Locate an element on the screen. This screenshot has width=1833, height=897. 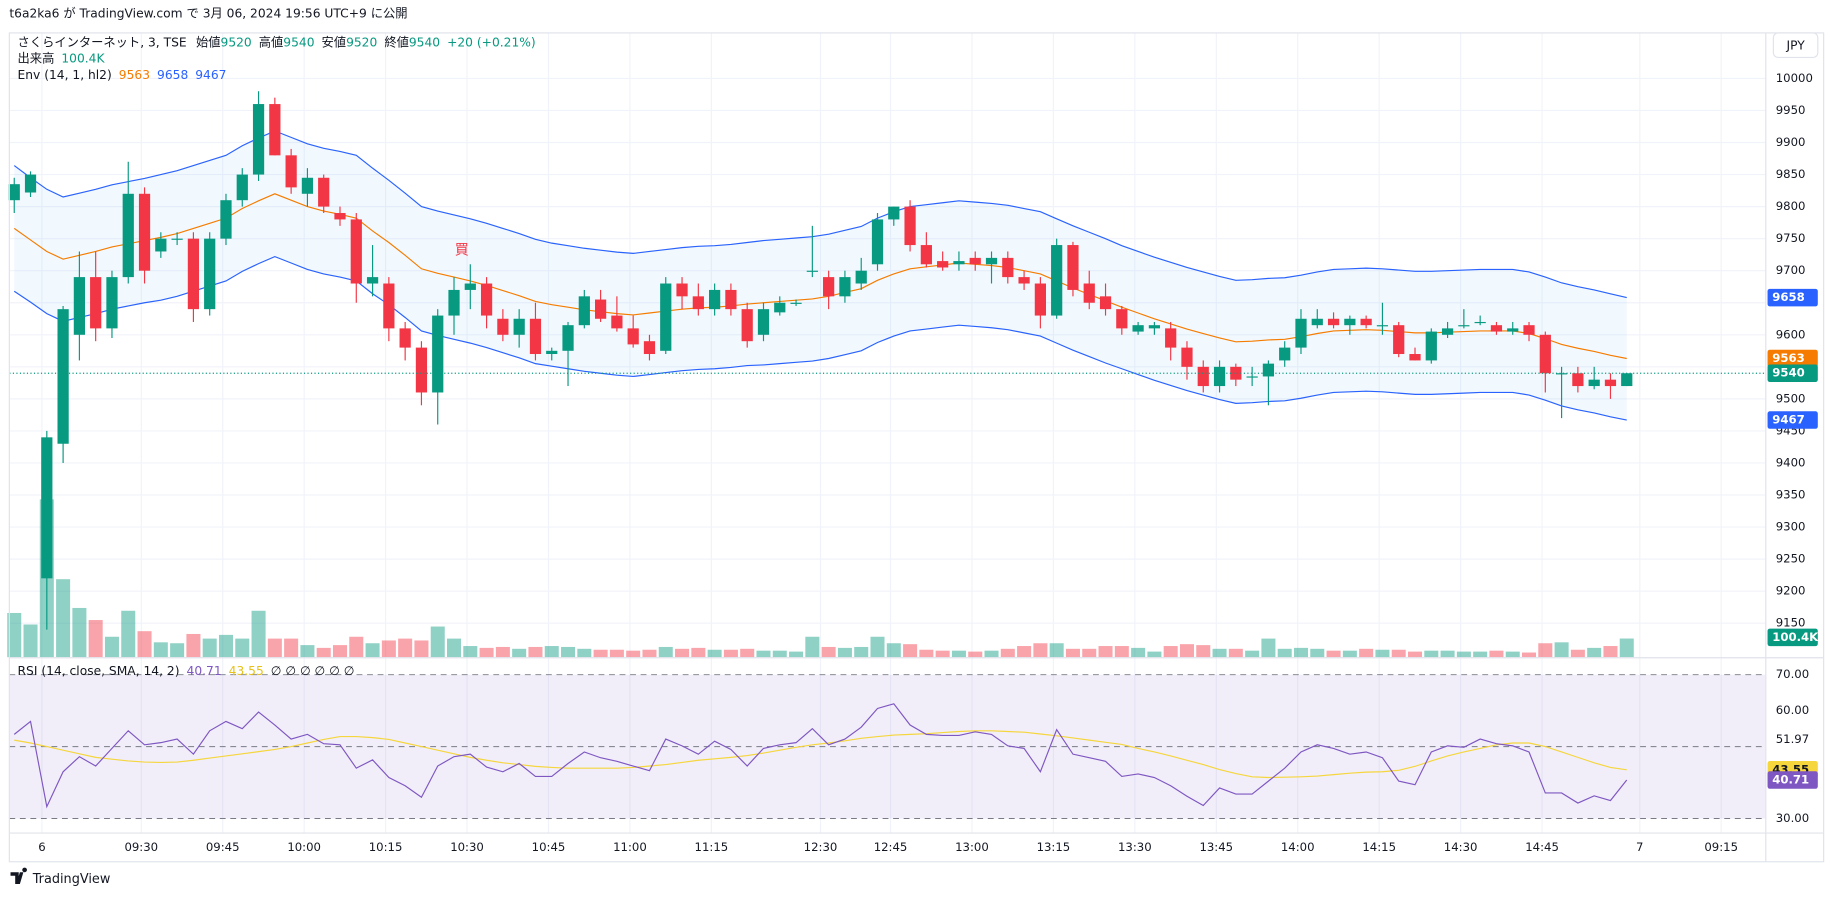
rsi-tick-label: 30.00 is located at coordinates (1792, 818).